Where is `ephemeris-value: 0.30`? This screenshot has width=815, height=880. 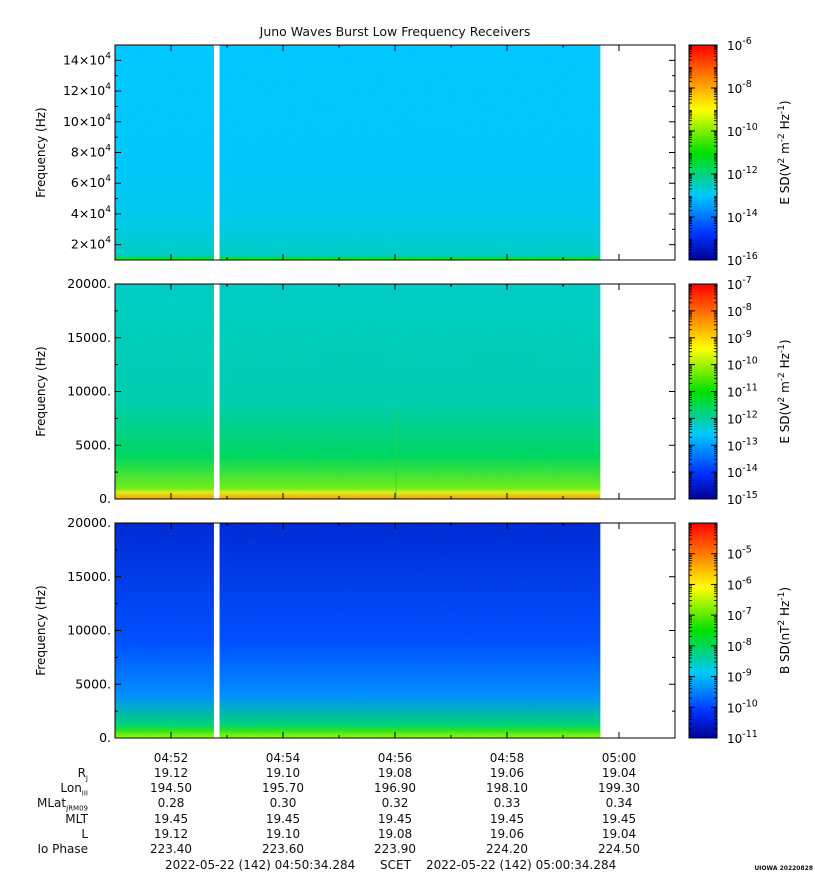
ephemeris-value: 0.30 is located at coordinates (283, 803).